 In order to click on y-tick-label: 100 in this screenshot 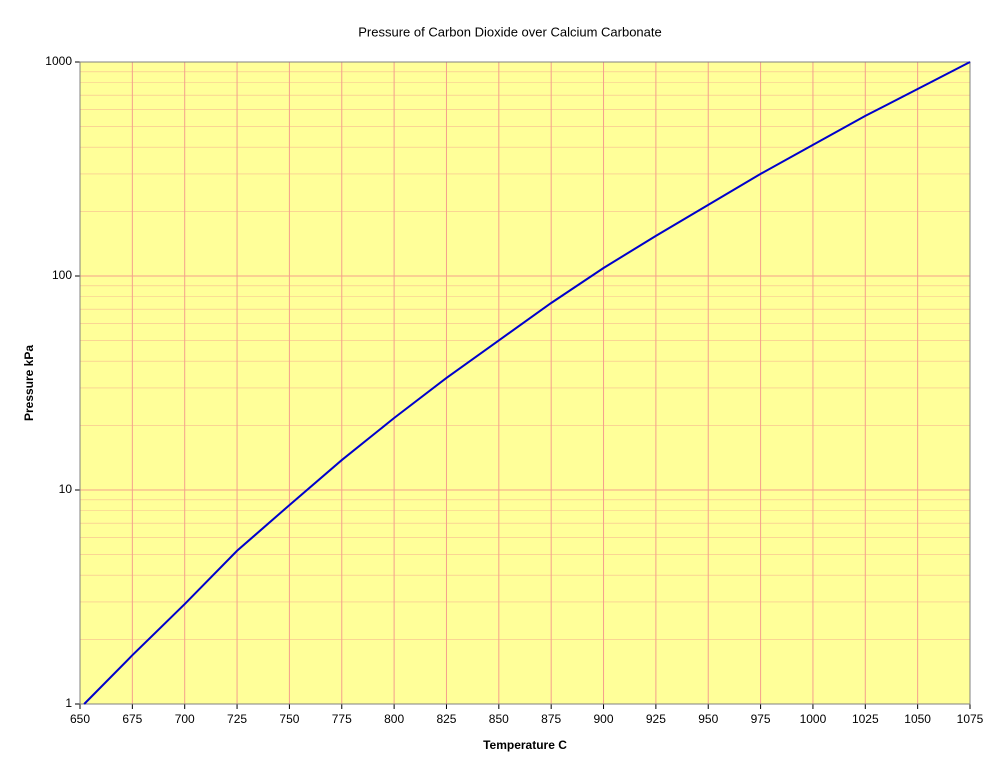, I will do `click(62, 275)`.